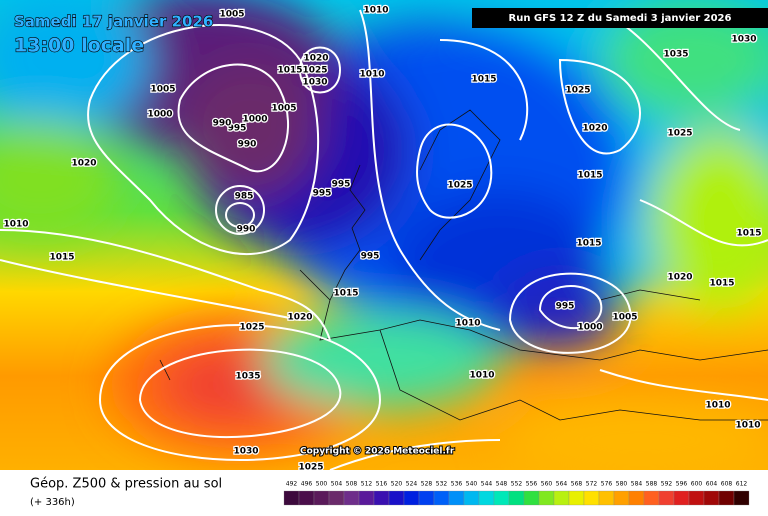  Describe the element at coordinates (337, 484) in the screenshot. I see `scale-label: 504` at that location.